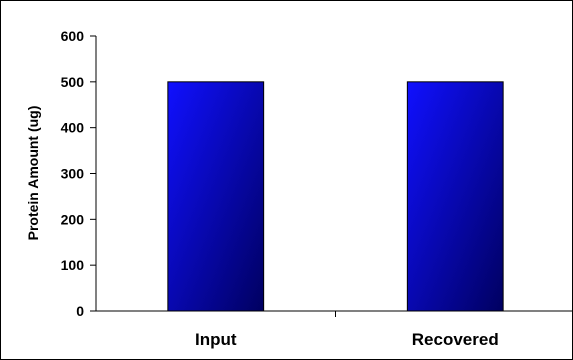 This screenshot has height=360, width=573. What do you see at coordinates (455, 339) in the screenshot?
I see `x-tick-label: Recovered` at bounding box center [455, 339].